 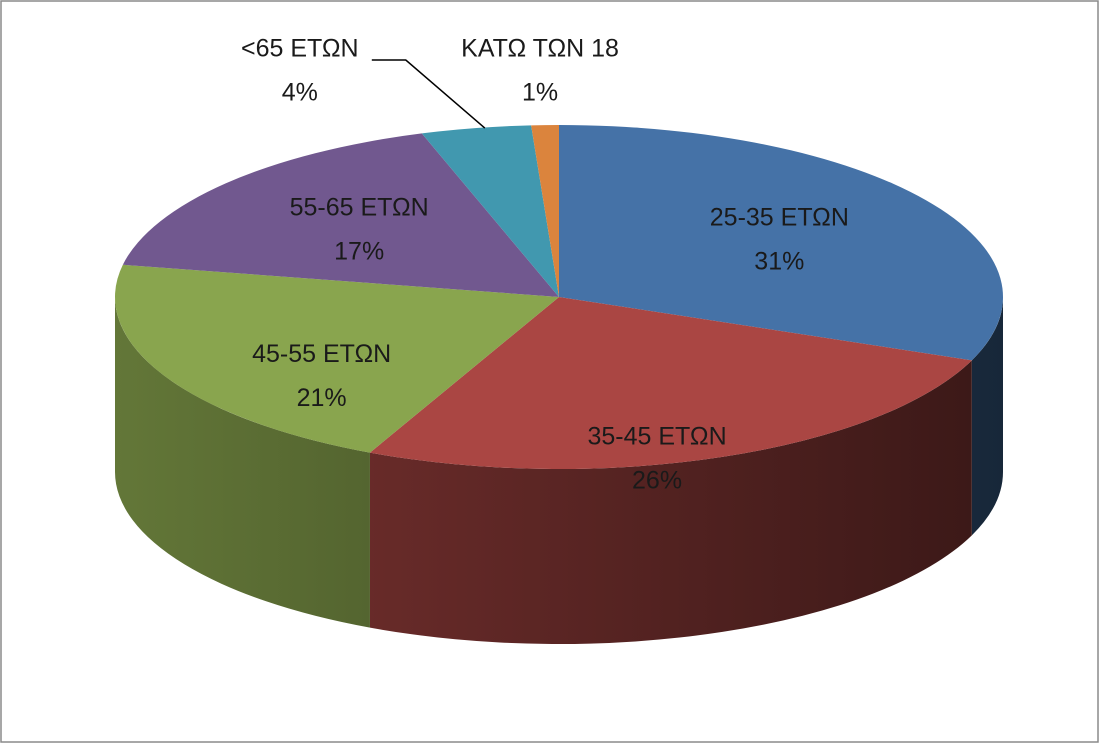 What do you see at coordinates (657, 437) in the screenshot?
I see `category-label: 35-45 ΕΤΩΝ` at bounding box center [657, 437].